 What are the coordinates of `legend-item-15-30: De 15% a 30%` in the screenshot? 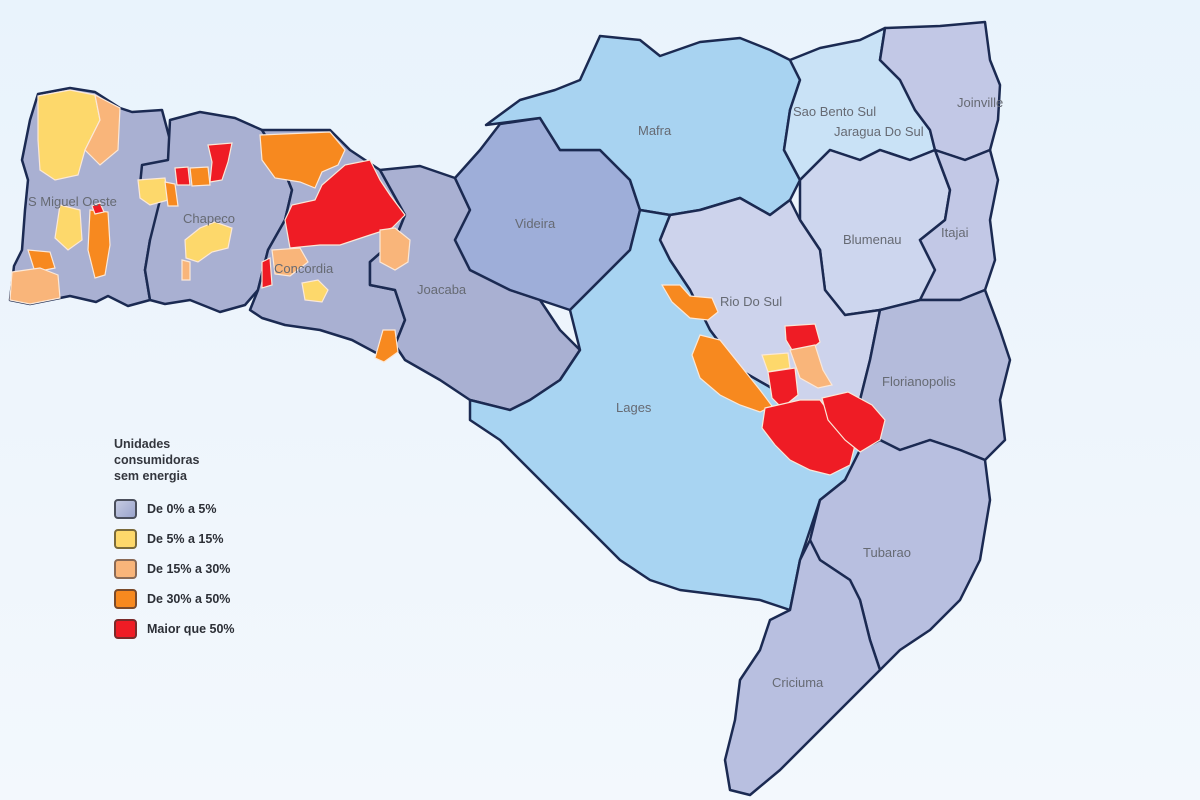 It's located at (214, 569).